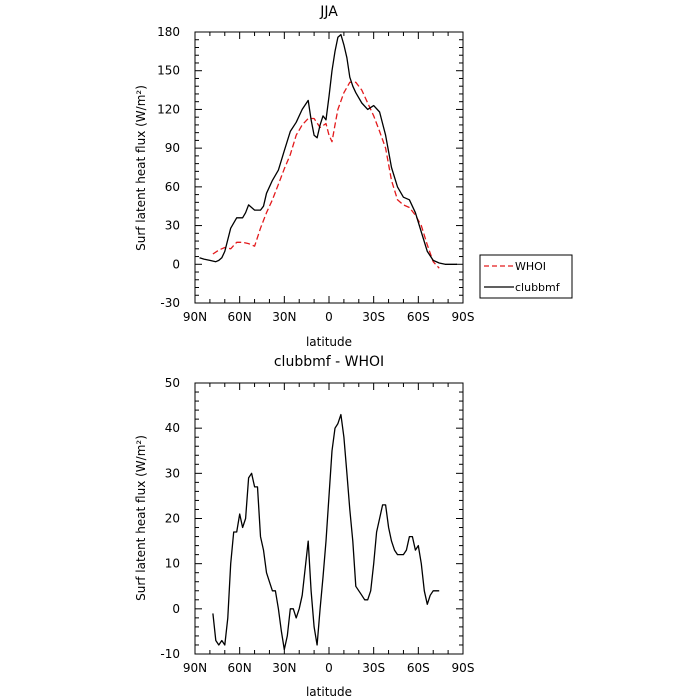  I want to click on top-y-axis-label: Surf latent heat flux (W/m²), so click(141, 168).